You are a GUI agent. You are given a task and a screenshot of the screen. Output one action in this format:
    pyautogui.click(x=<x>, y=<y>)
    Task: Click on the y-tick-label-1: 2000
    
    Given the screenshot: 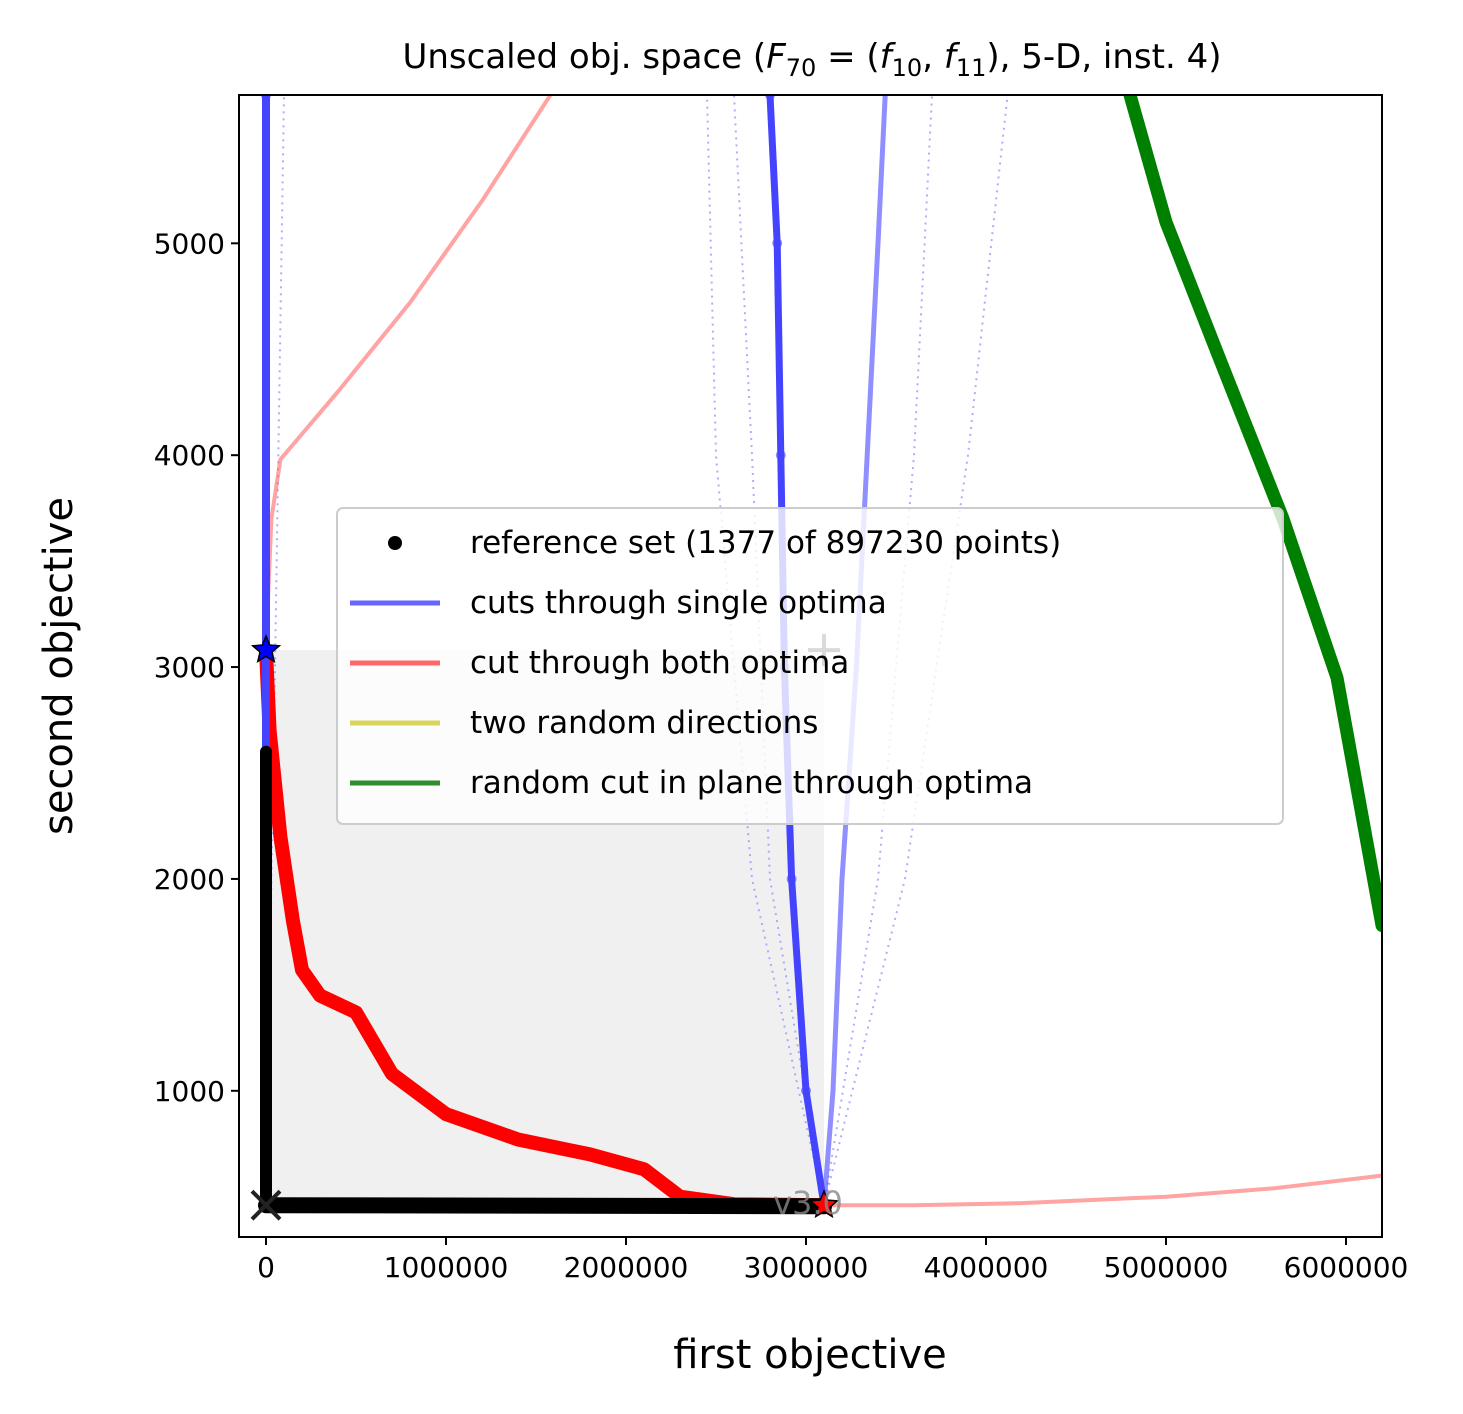 What is the action you would take?
    pyautogui.click(x=189, y=879)
    